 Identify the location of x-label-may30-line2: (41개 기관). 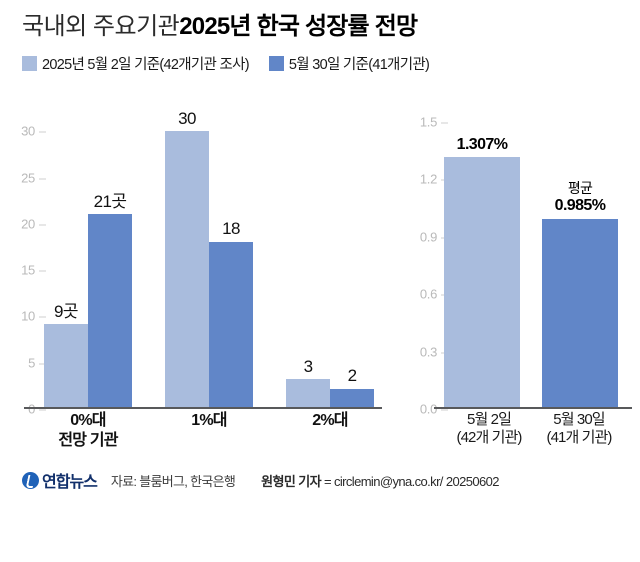
(579, 438).